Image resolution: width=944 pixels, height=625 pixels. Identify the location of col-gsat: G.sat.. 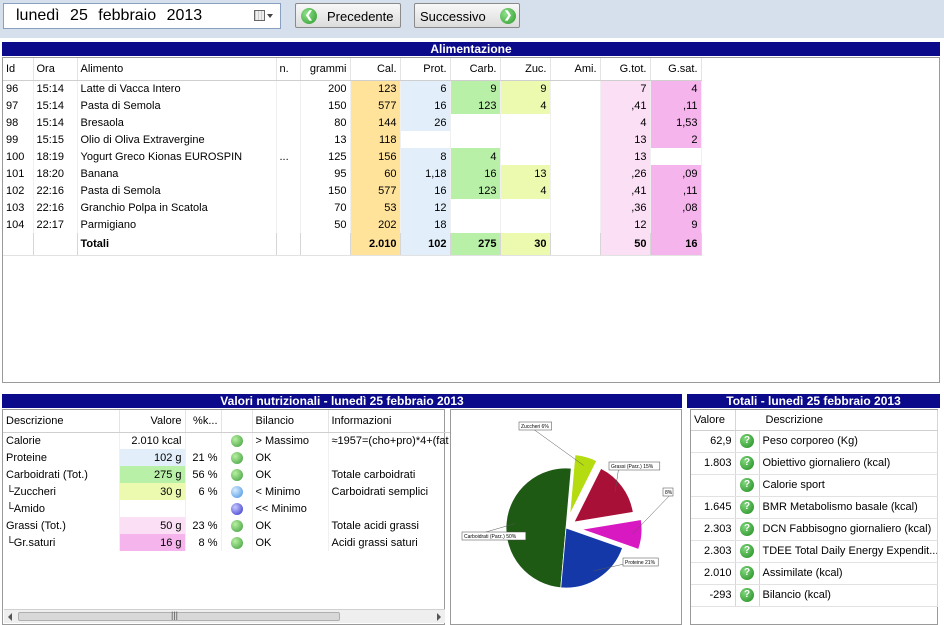
(676, 69).